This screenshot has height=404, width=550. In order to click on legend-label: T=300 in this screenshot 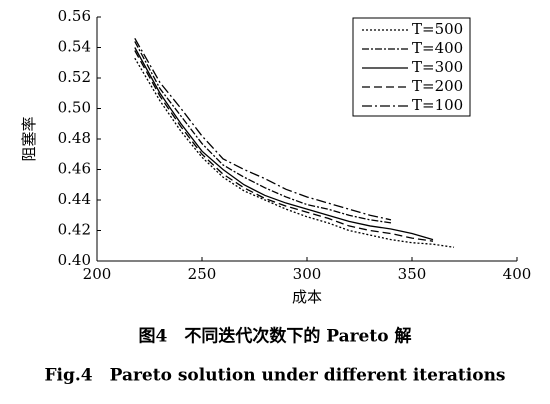, I will do `click(437, 67)`.